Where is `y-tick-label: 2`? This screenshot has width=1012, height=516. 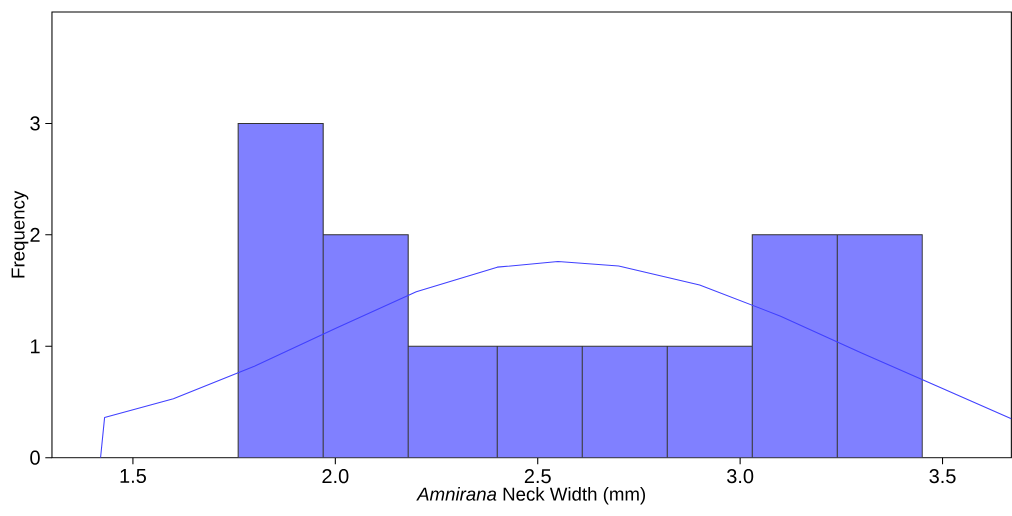 y-tick-label: 2 is located at coordinates (35, 235).